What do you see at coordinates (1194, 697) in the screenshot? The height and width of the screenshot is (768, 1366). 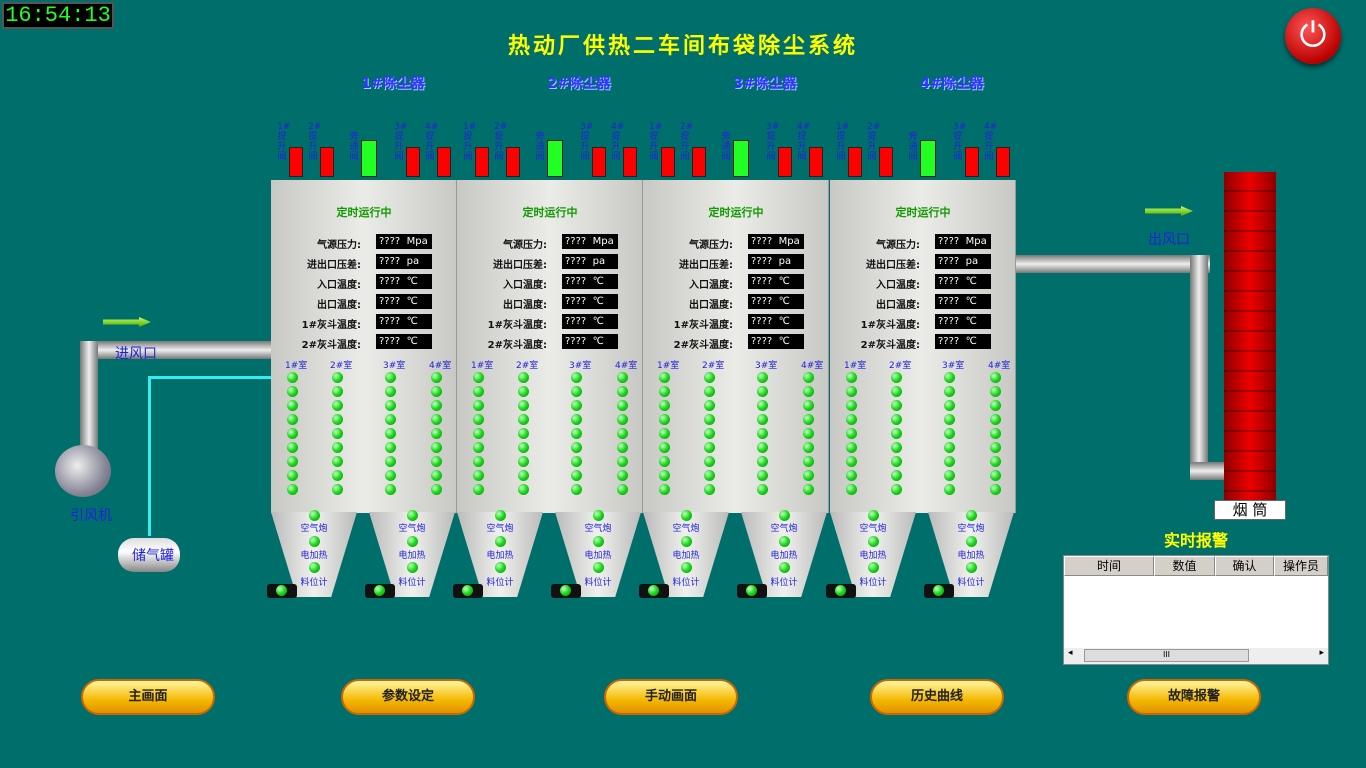 I see `nav-alarm-button: 故障报警` at bounding box center [1194, 697].